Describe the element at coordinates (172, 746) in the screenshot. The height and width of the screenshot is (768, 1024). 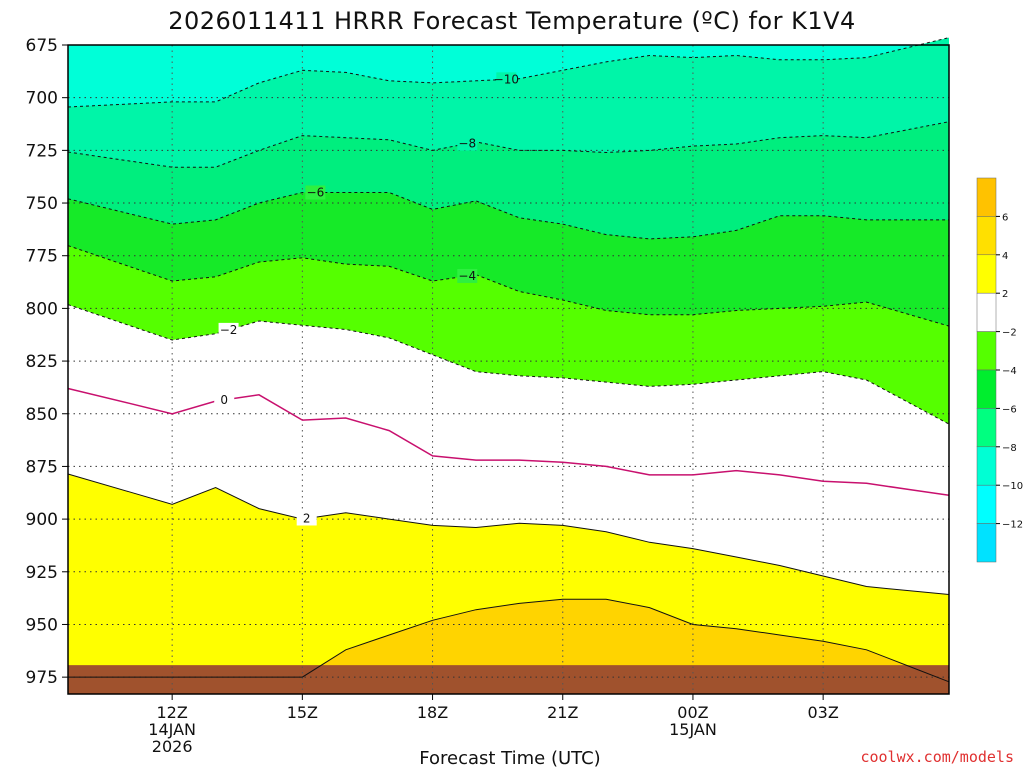
I see `x-tick-label: 2026` at that location.